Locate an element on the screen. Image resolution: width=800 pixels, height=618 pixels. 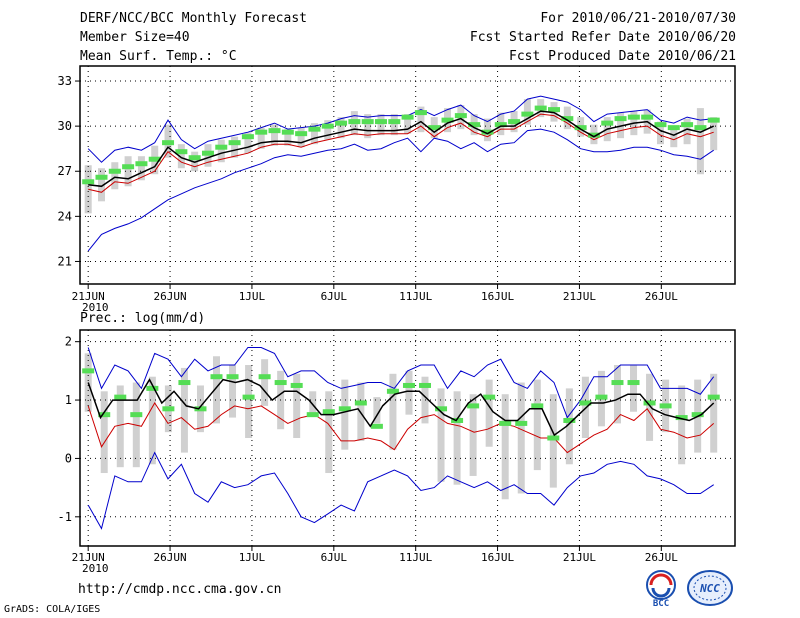
series-line-upper is located at coordinates (400, 129).